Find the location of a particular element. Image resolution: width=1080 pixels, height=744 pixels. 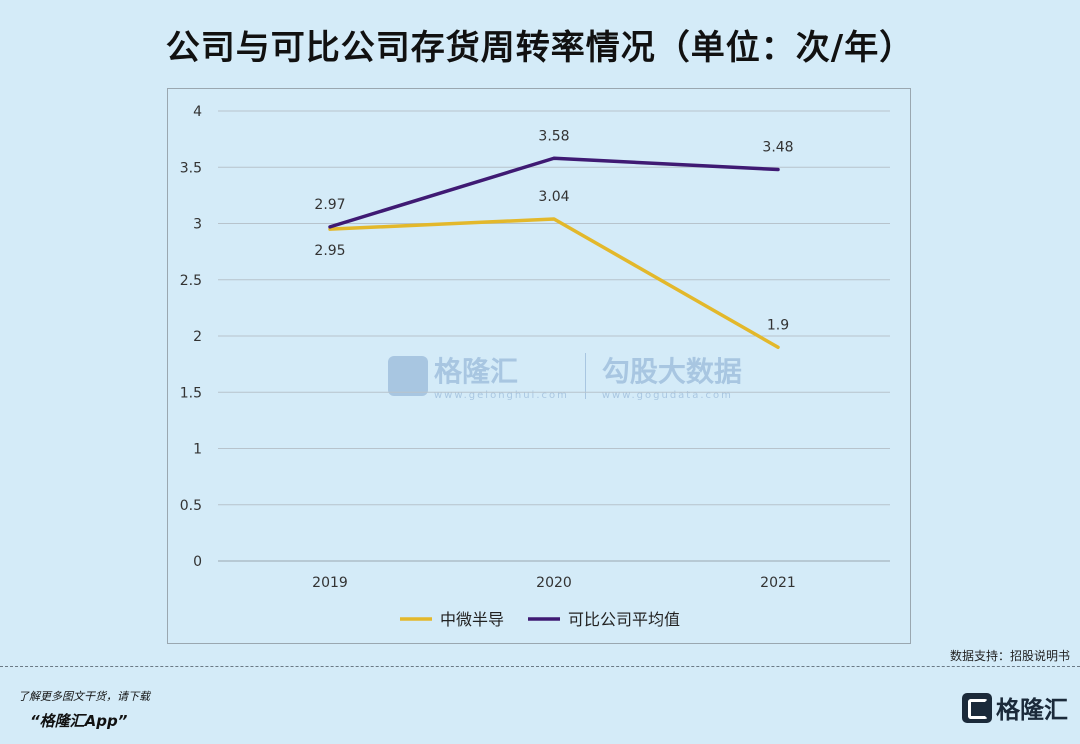

watermark-brand-url: www.gelonghui.com is located at coordinates (501, 395).